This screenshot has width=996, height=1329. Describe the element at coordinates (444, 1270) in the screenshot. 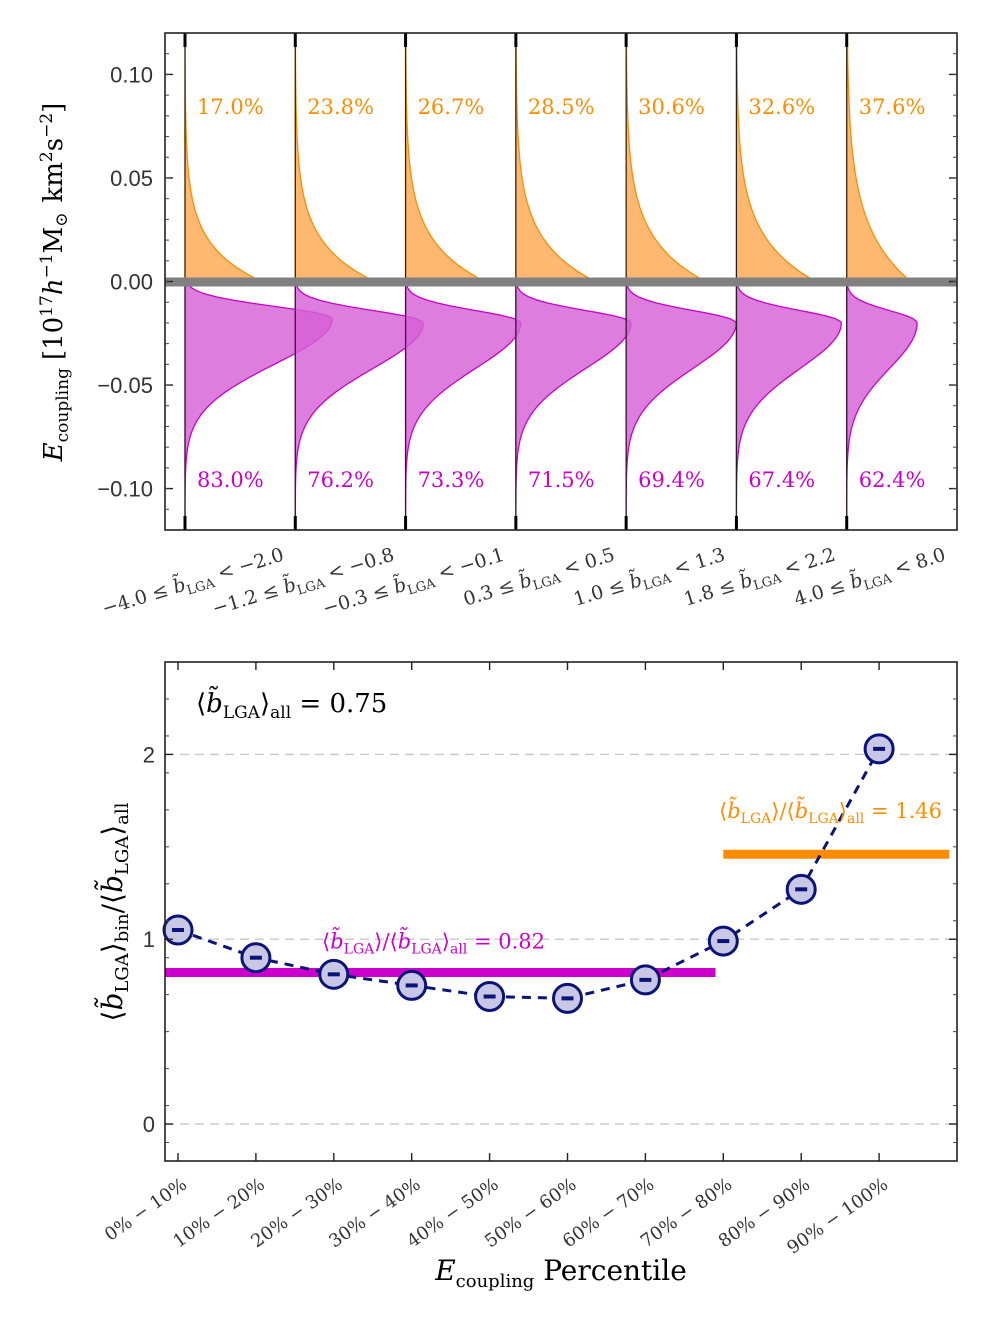

I see `bxlabel-sym: E` at that location.